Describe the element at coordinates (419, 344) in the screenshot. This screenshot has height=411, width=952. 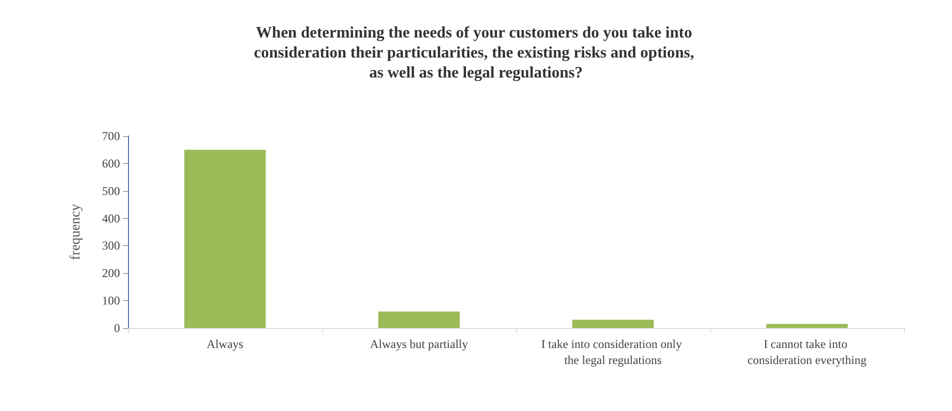
I see `x-tick-label: Always but partially` at that location.